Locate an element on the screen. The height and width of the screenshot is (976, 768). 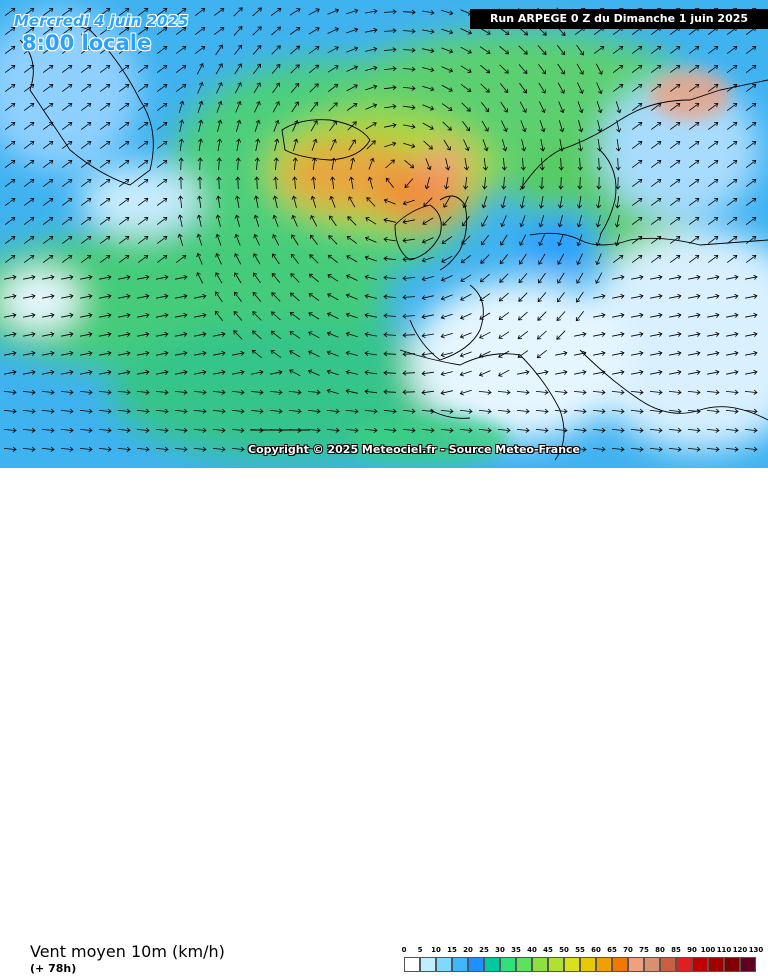
legend-label: 120 is located at coordinates (740, 950).